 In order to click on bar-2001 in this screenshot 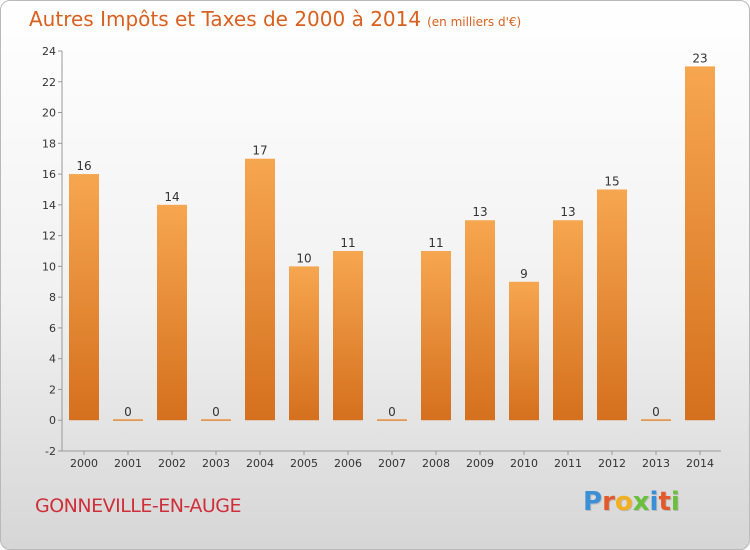, I will do `click(128, 420)`.